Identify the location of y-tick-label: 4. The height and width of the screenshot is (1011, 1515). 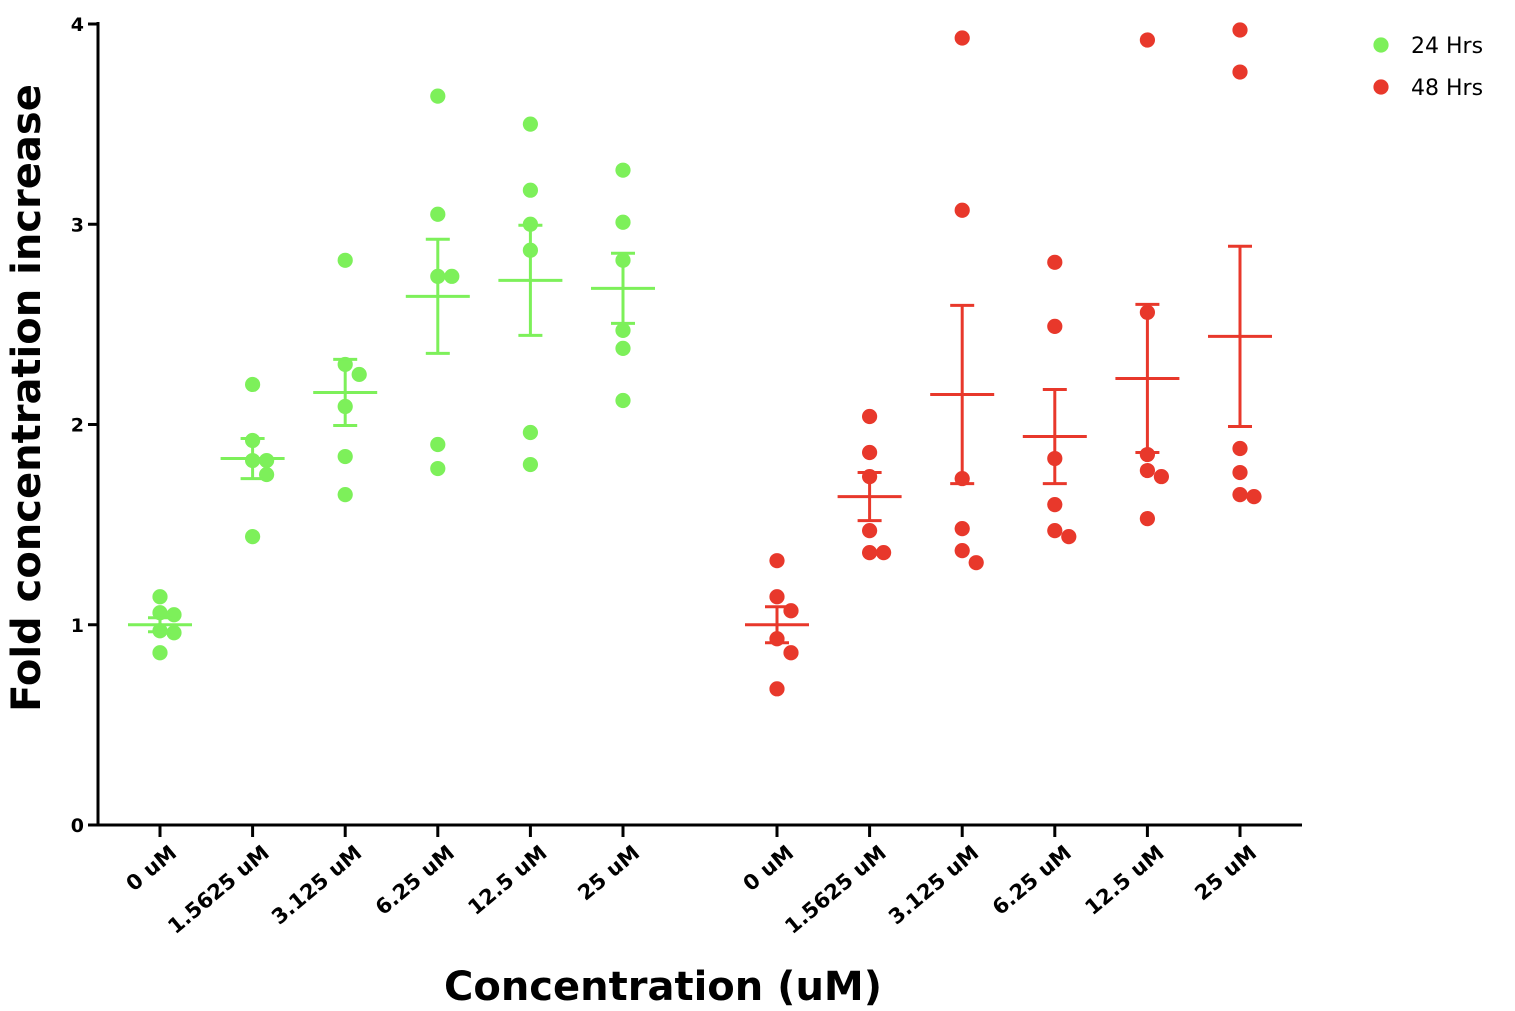
(77, 25).